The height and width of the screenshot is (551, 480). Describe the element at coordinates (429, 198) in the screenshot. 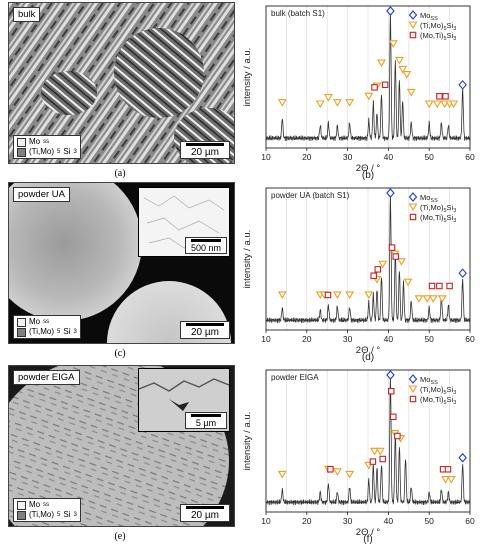

I see `legend-entry: MoSS` at that location.